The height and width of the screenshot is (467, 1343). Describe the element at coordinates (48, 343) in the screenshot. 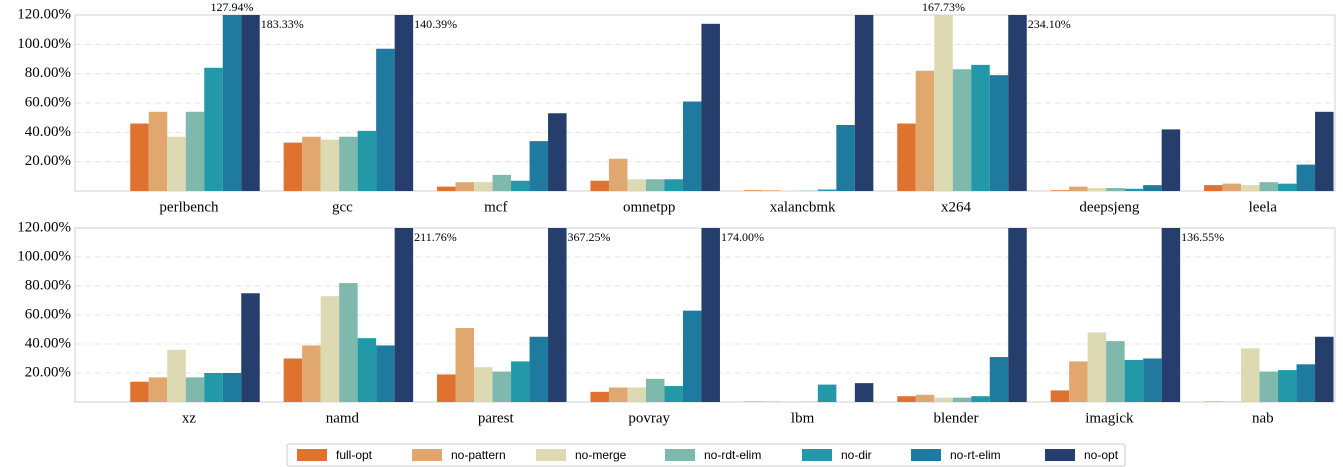

I see `y-tick-label: 40.00%` at that location.